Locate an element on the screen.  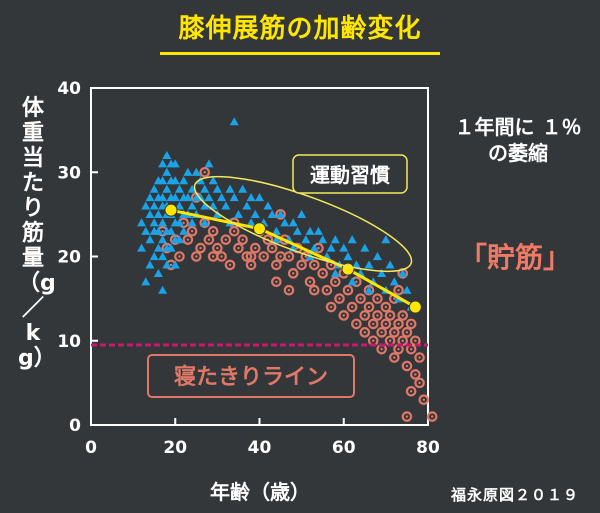
muscle-saving-callout: 「貯筋」 is located at coordinates (514, 257).